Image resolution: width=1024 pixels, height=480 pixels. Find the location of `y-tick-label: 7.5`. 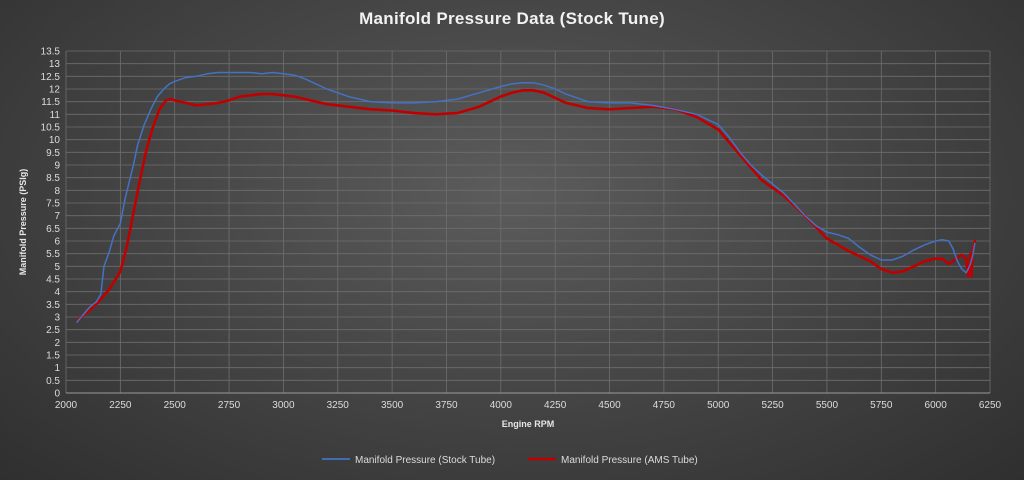

y-tick-label: 7.5 is located at coordinates (53, 204).